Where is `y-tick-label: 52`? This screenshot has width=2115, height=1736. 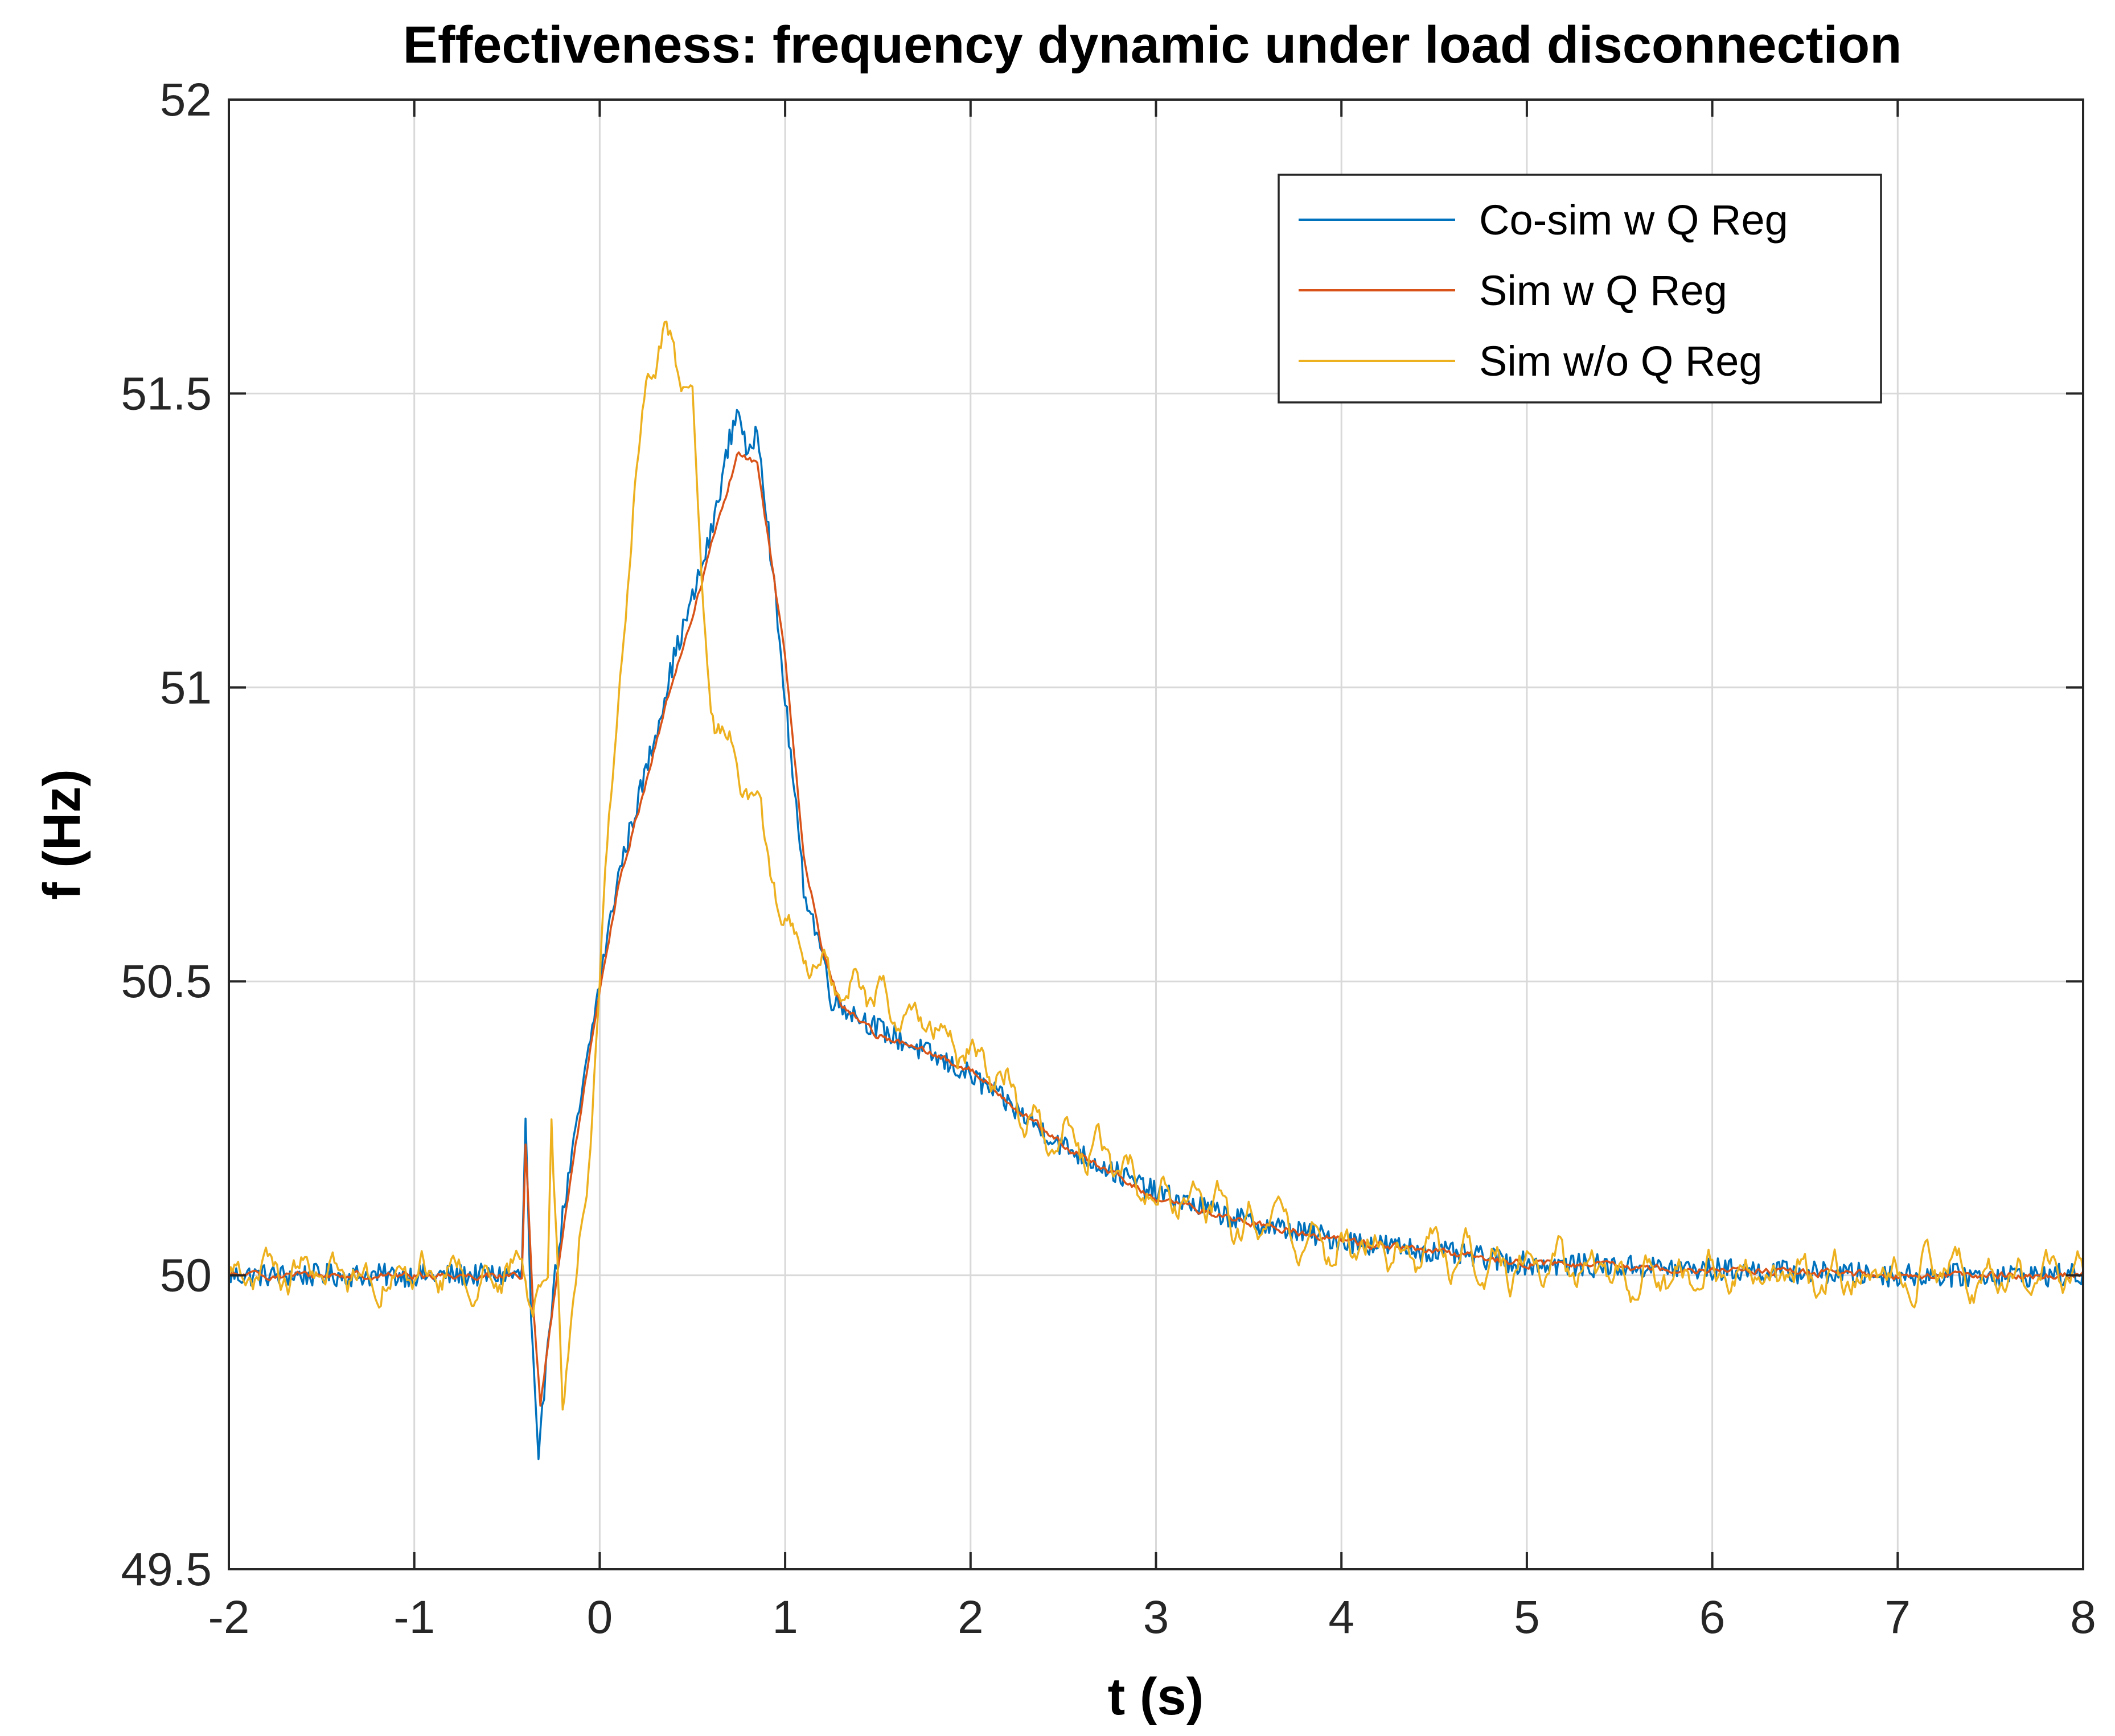 y-tick-label: 52 is located at coordinates (186, 100).